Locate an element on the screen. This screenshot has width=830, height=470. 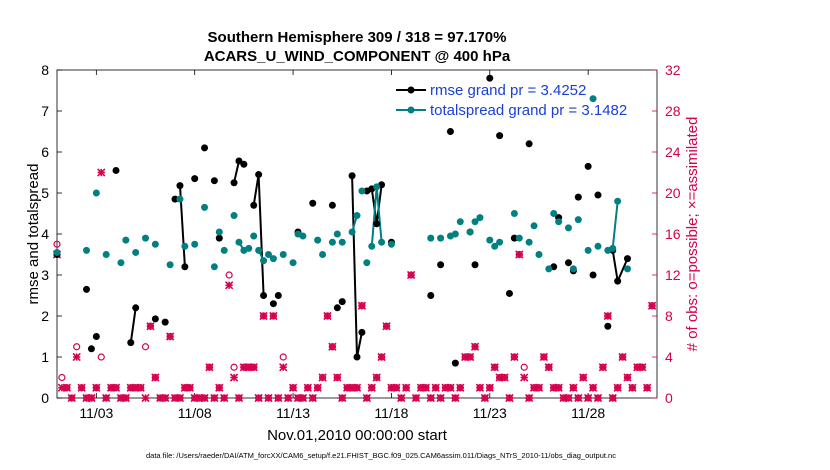
legend-rmse-label: rmse grand pr = 3.4252 is located at coordinates (508, 90).